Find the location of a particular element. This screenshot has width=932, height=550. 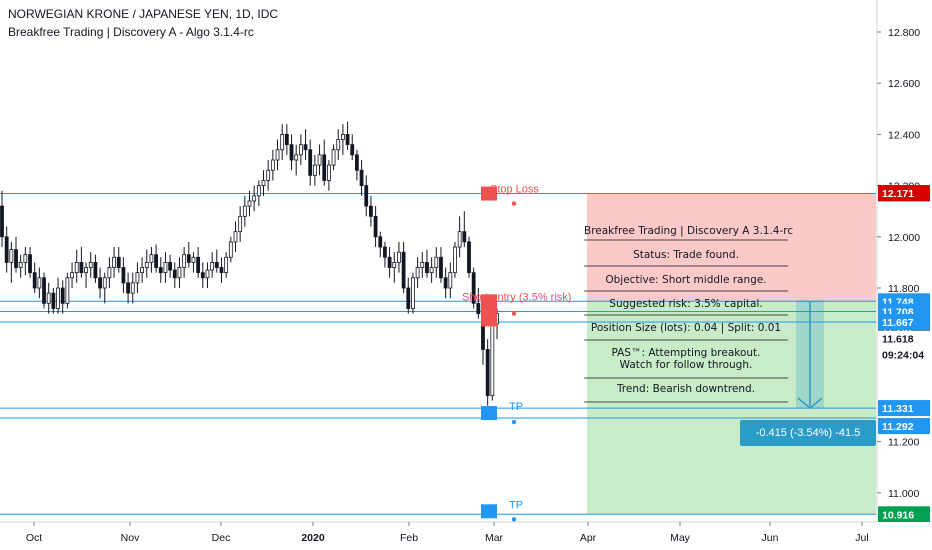

stop-loss-label: Stop Loss is located at coordinates (514, 190).